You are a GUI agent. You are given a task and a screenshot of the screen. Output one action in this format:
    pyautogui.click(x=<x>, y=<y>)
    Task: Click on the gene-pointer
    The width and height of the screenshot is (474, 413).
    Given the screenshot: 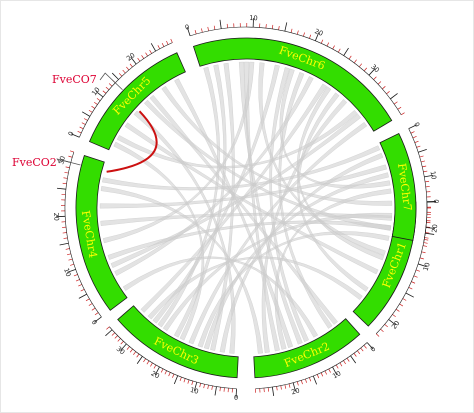 What is the action you would take?
    pyautogui.click(x=68, y=162)
    